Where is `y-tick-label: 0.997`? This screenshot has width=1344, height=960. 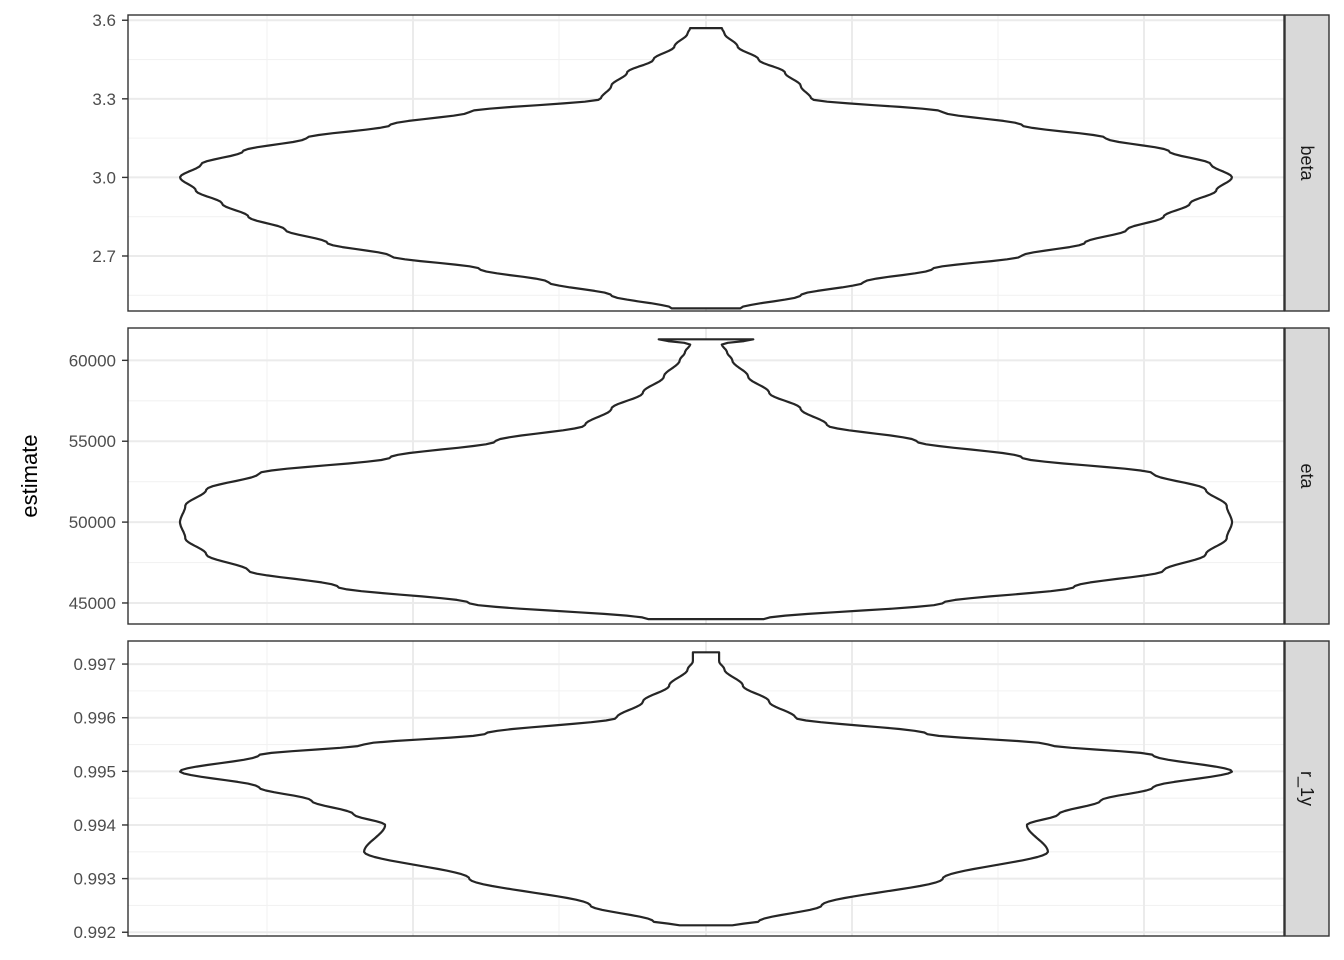 y-tick-label: 0.997 is located at coordinates (94, 664).